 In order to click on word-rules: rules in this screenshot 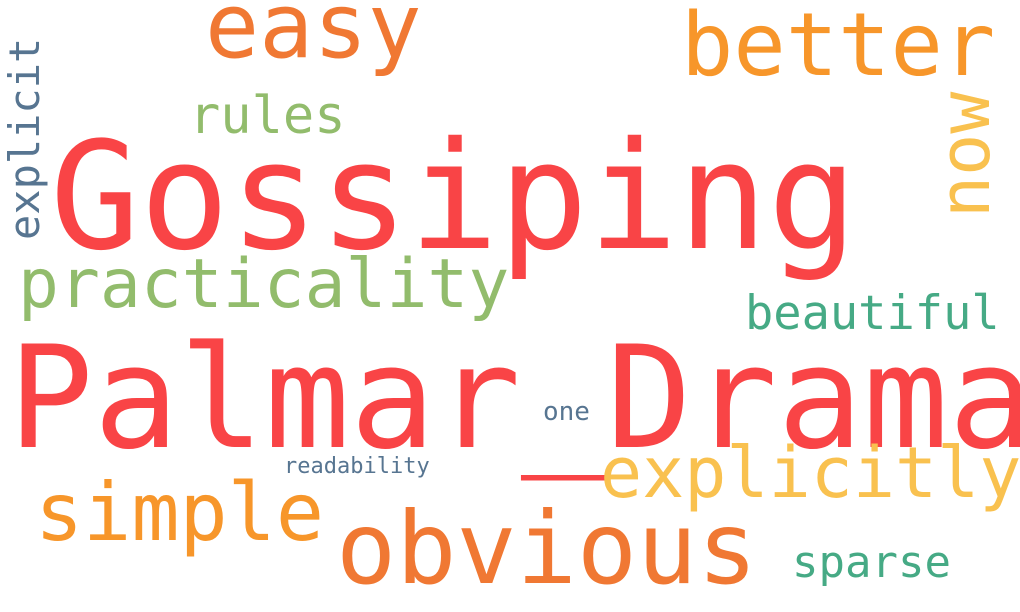, I will do `click(267, 116)`.